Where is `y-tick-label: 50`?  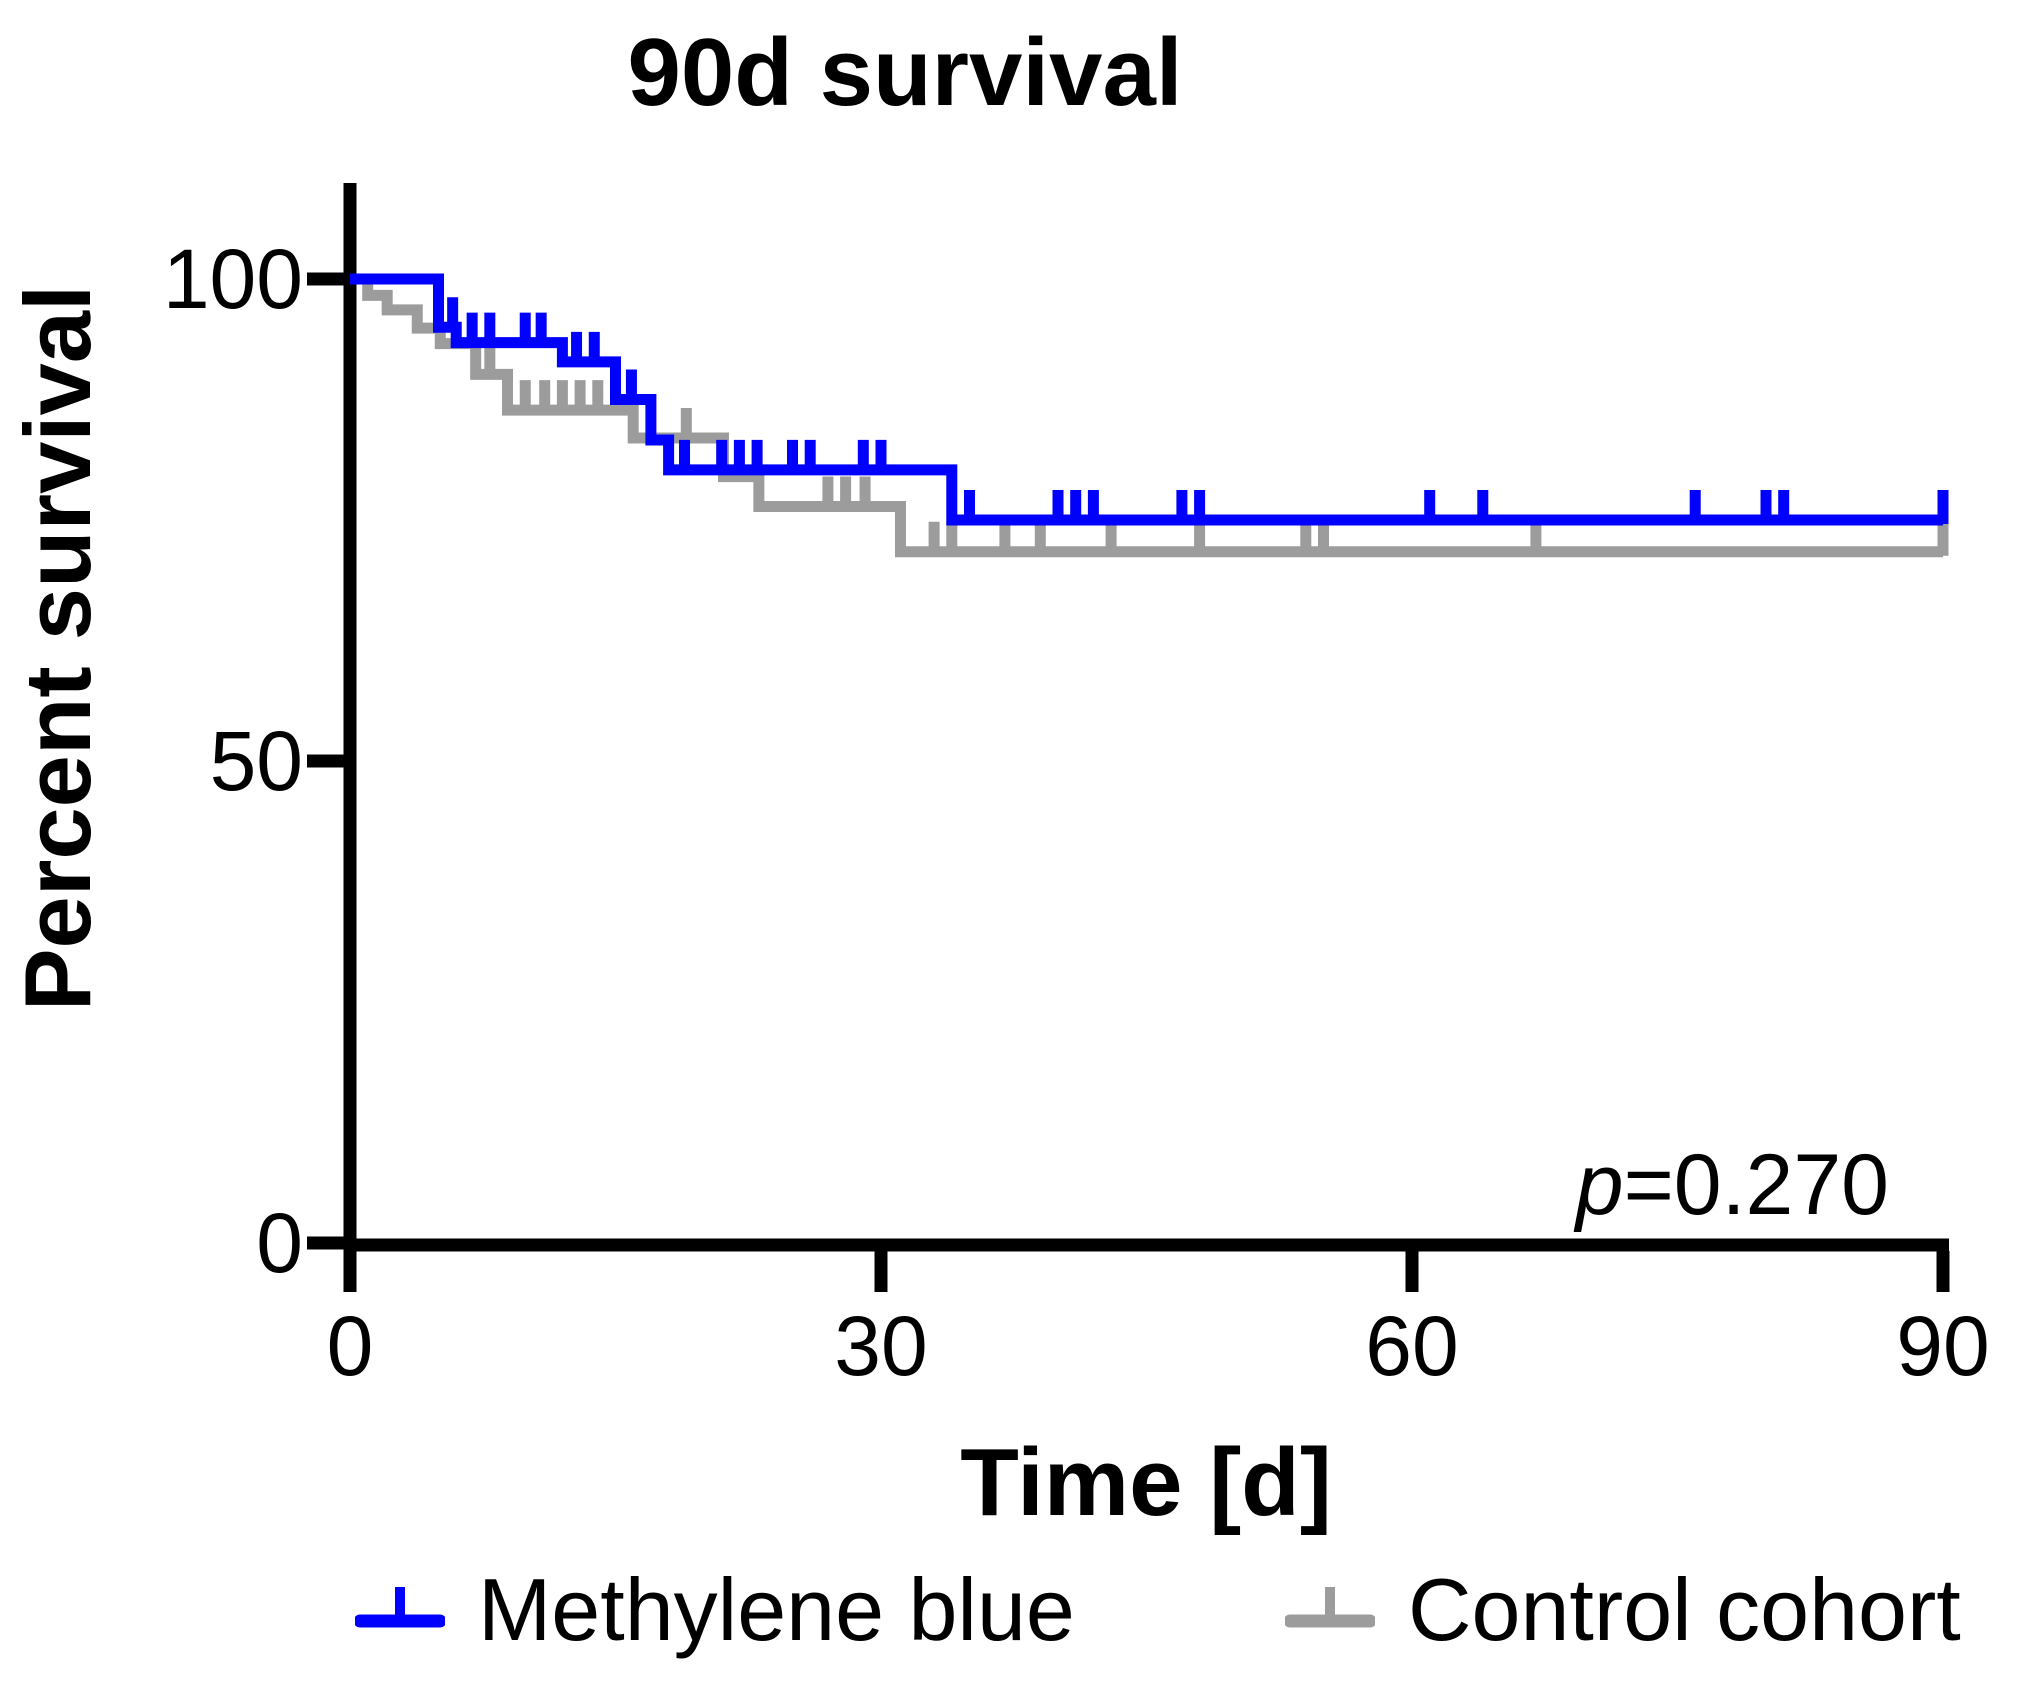
y-tick-label: 50 is located at coordinates (256, 761).